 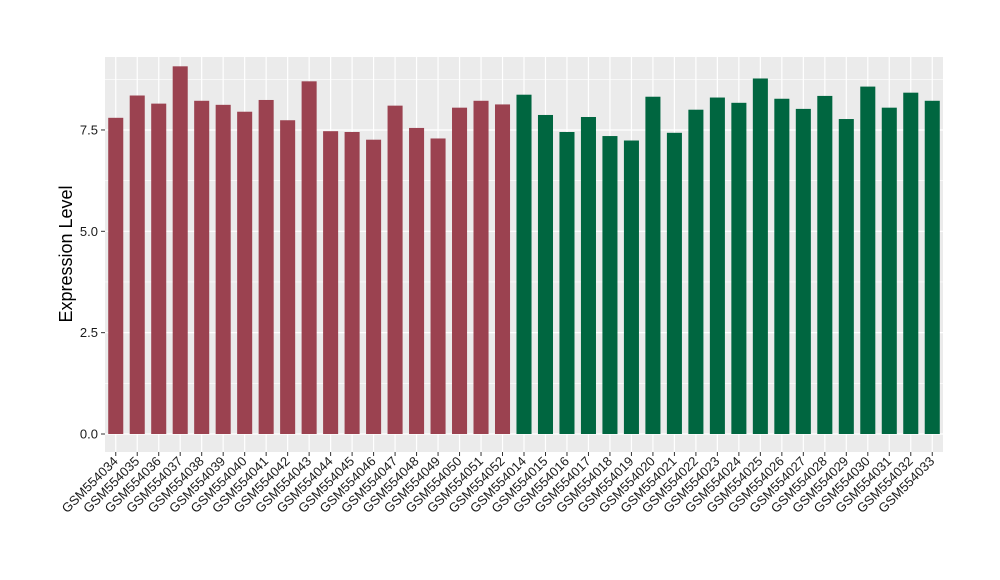 I want to click on bar-GSM554046, so click(x=374, y=286).